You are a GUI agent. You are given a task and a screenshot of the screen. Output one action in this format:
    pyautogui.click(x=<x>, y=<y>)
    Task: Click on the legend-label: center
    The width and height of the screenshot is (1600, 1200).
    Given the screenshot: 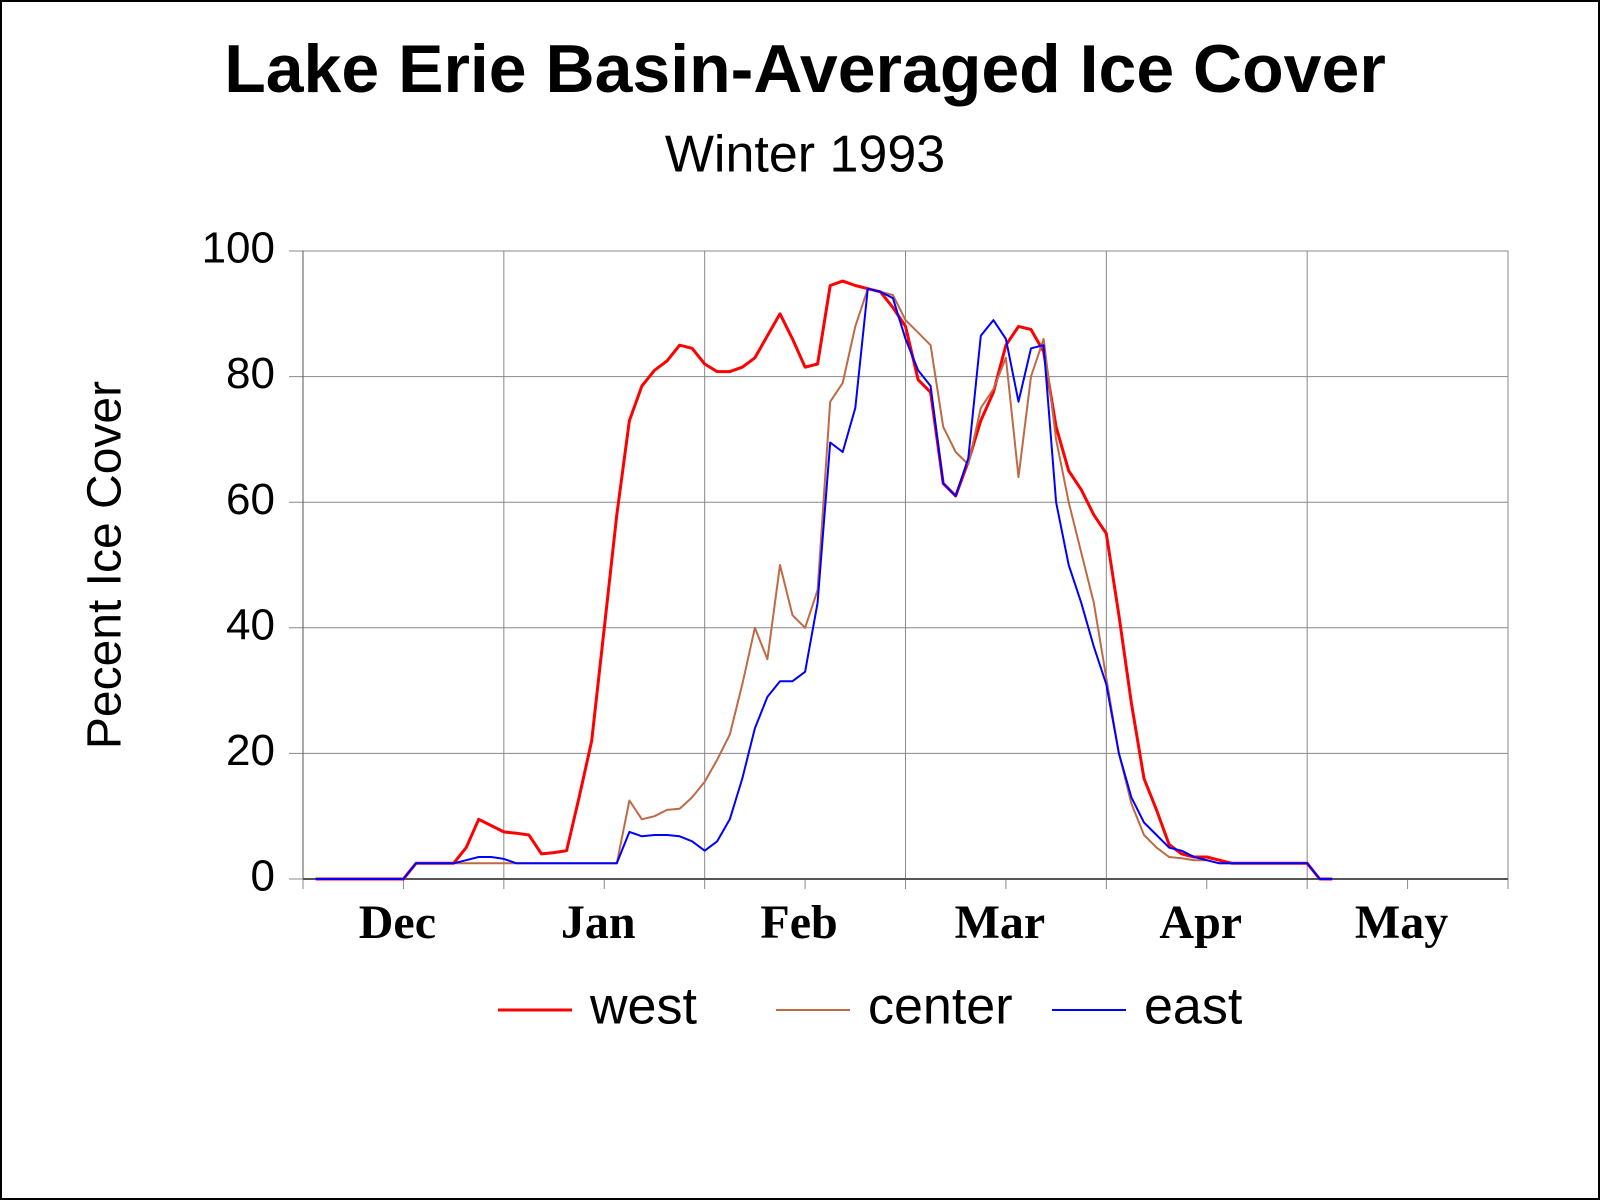 What is the action you would take?
    pyautogui.click(x=940, y=1007)
    